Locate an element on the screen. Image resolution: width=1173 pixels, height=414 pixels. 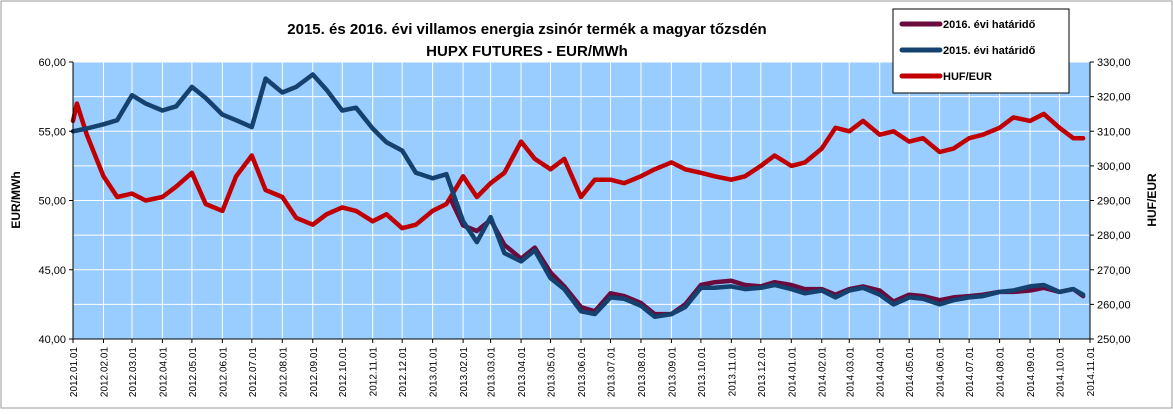
x-tick-label: 2013.08.01 is located at coordinates (642, 372).